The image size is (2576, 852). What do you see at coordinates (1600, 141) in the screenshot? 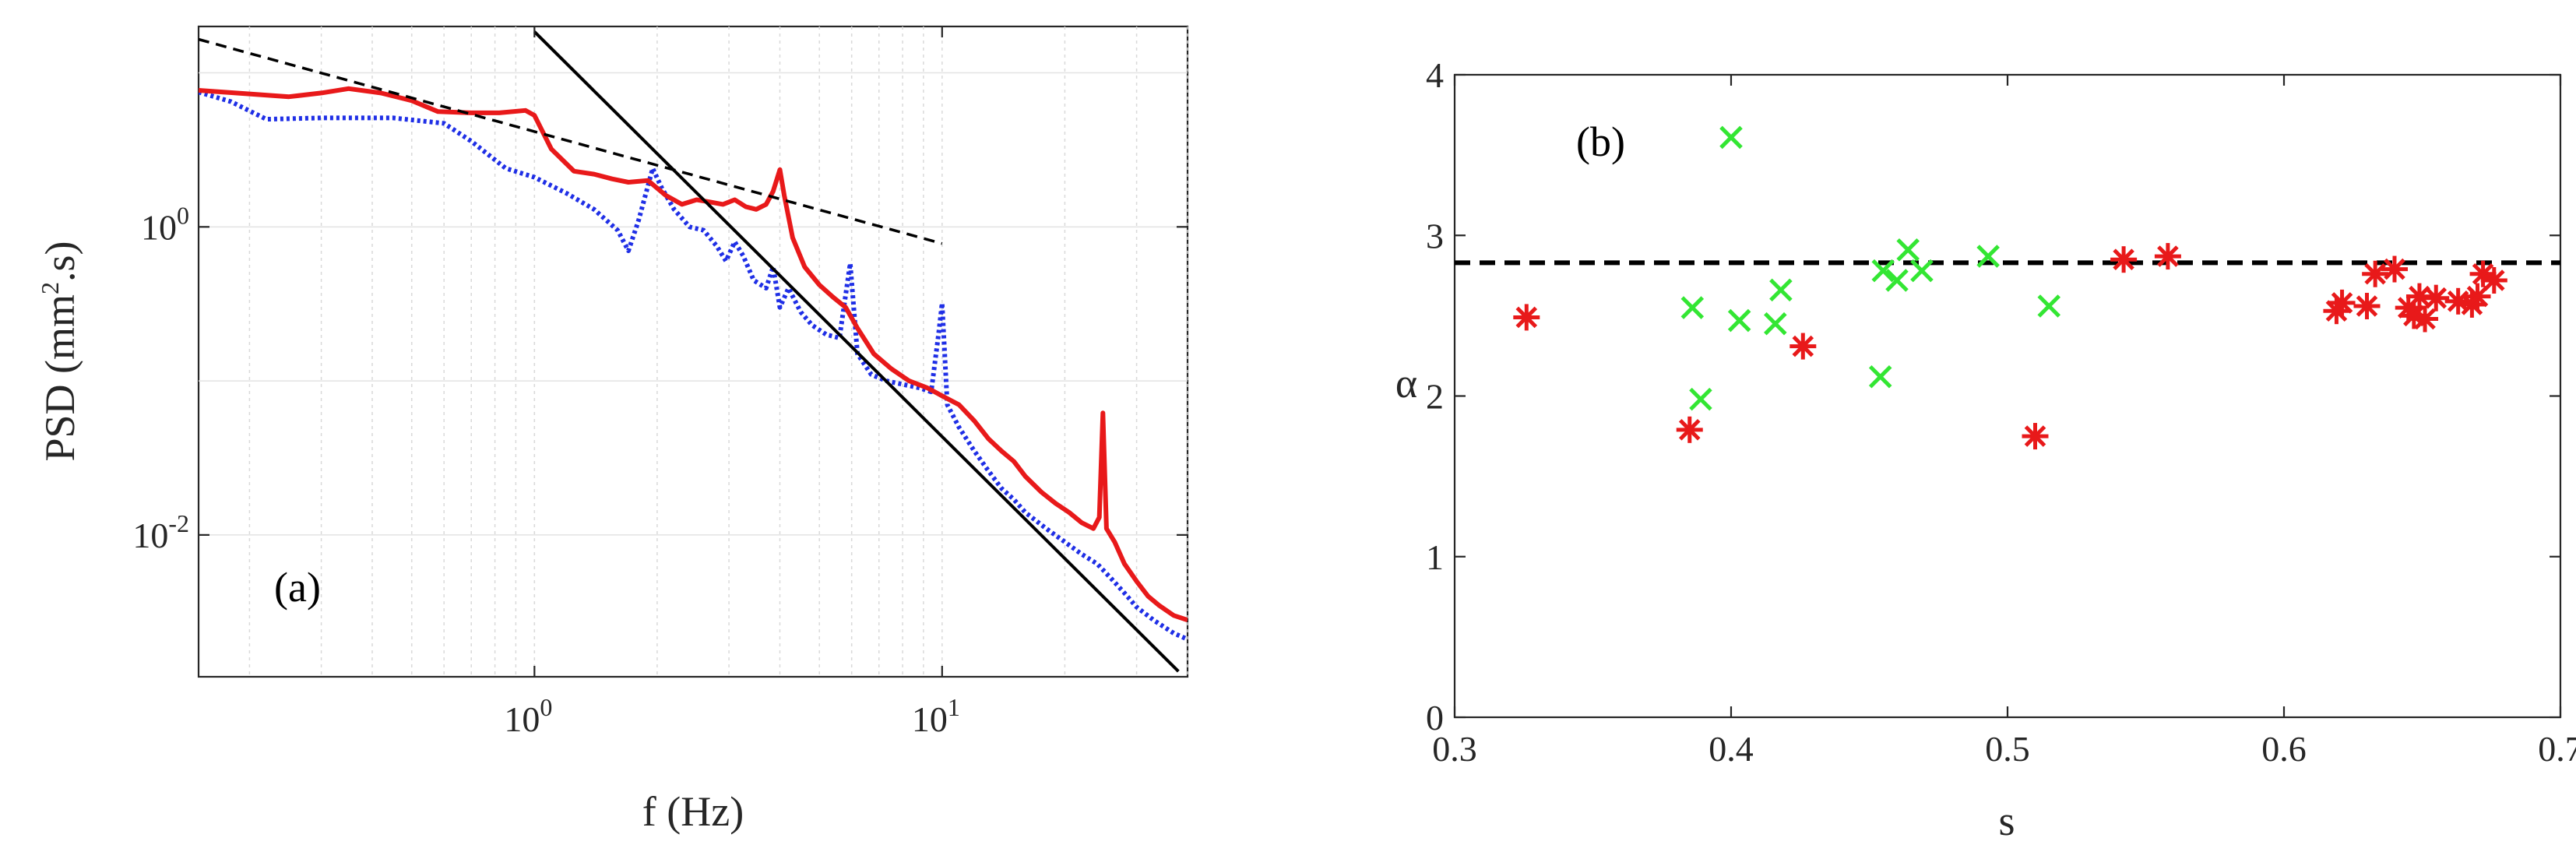
I see `alpha-panel-label: (b)` at bounding box center [1600, 141].